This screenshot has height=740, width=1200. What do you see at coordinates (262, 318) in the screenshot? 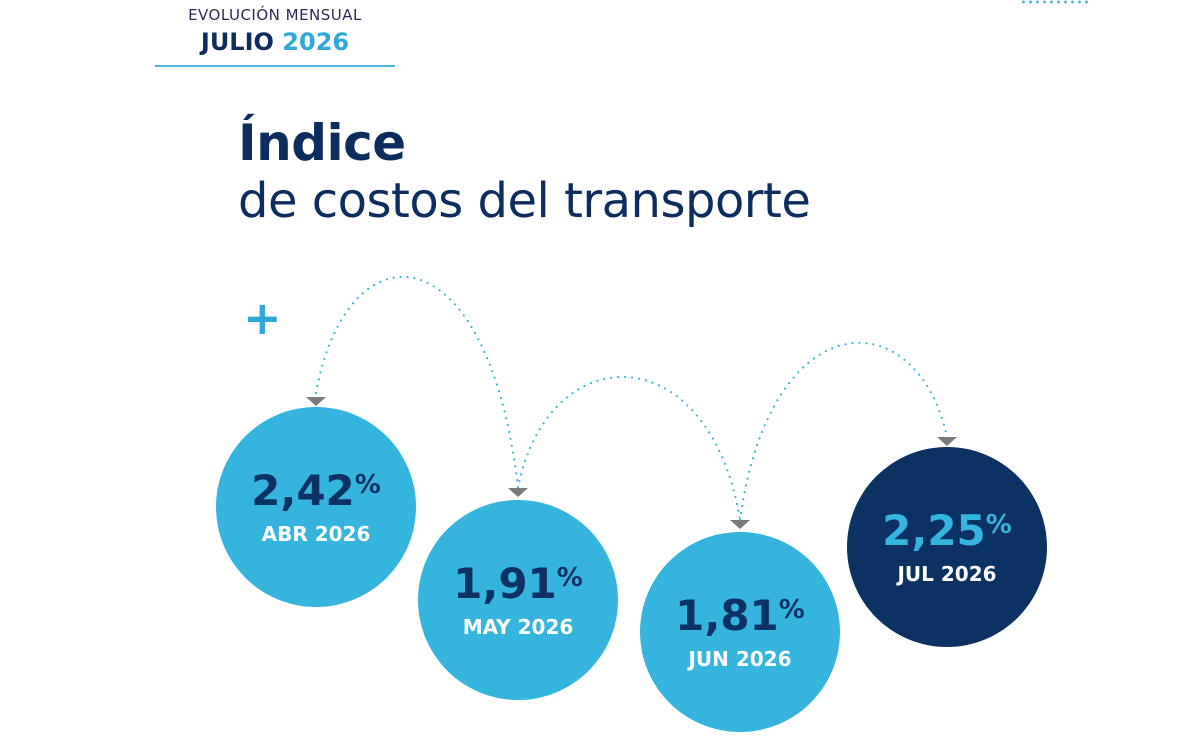
I see `plus-icon: +` at bounding box center [262, 318].